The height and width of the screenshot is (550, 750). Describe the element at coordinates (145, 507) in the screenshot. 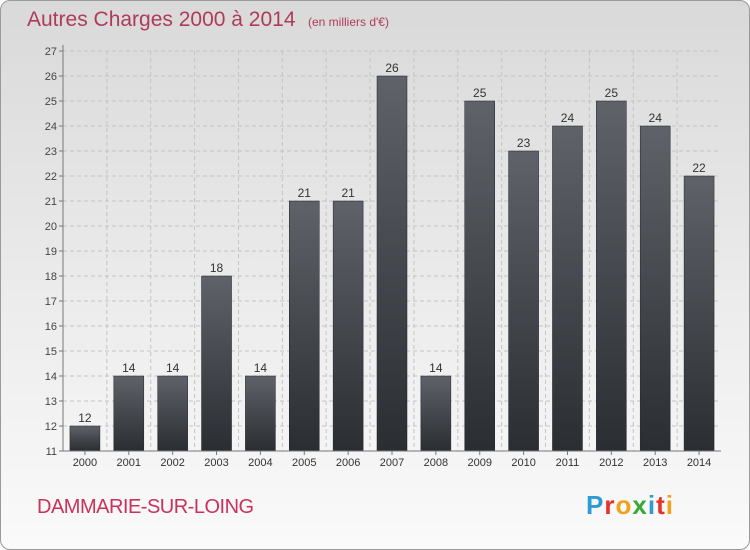

I see `city-name: DAMMARIE-SUR-LOING` at that location.